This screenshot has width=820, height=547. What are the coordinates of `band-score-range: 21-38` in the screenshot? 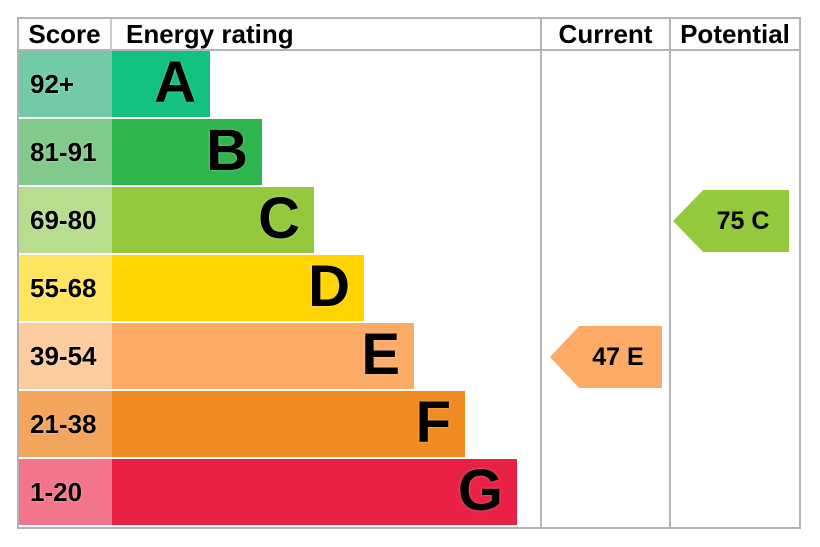 It's located at (65, 425).